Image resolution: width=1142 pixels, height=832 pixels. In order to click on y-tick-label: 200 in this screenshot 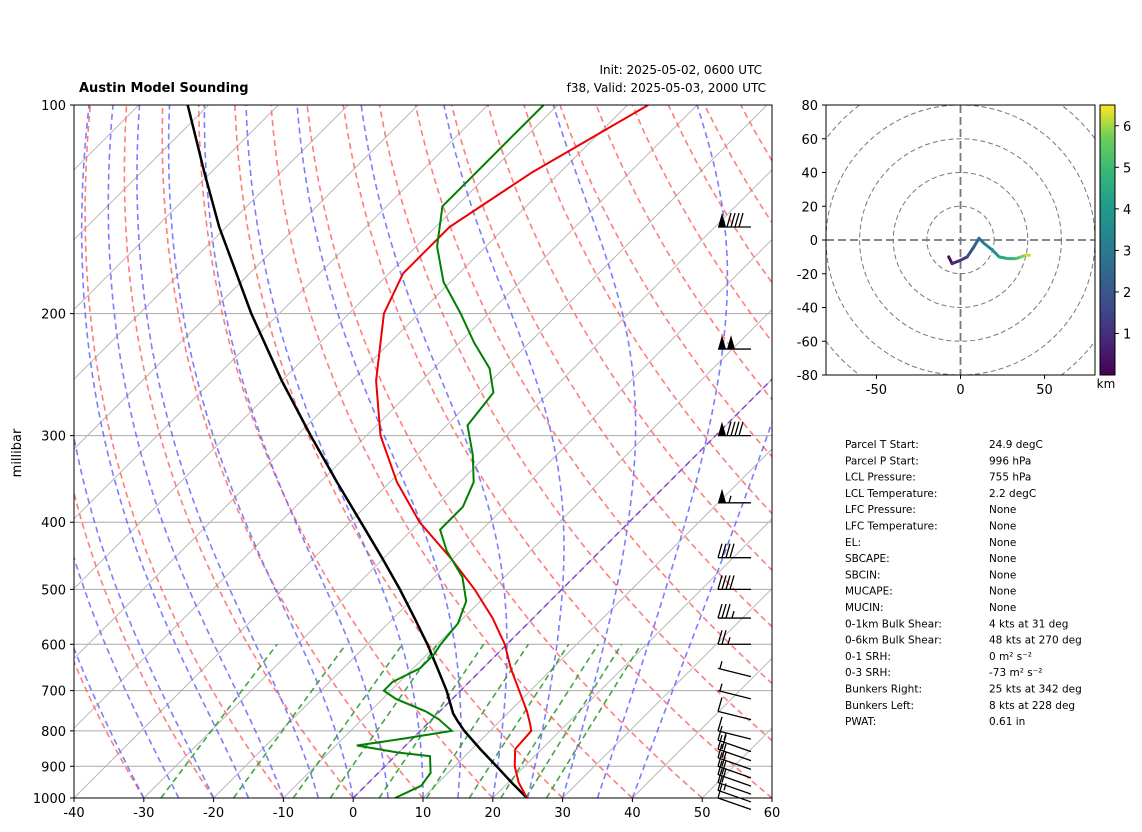, I will do `click(53, 315)`.